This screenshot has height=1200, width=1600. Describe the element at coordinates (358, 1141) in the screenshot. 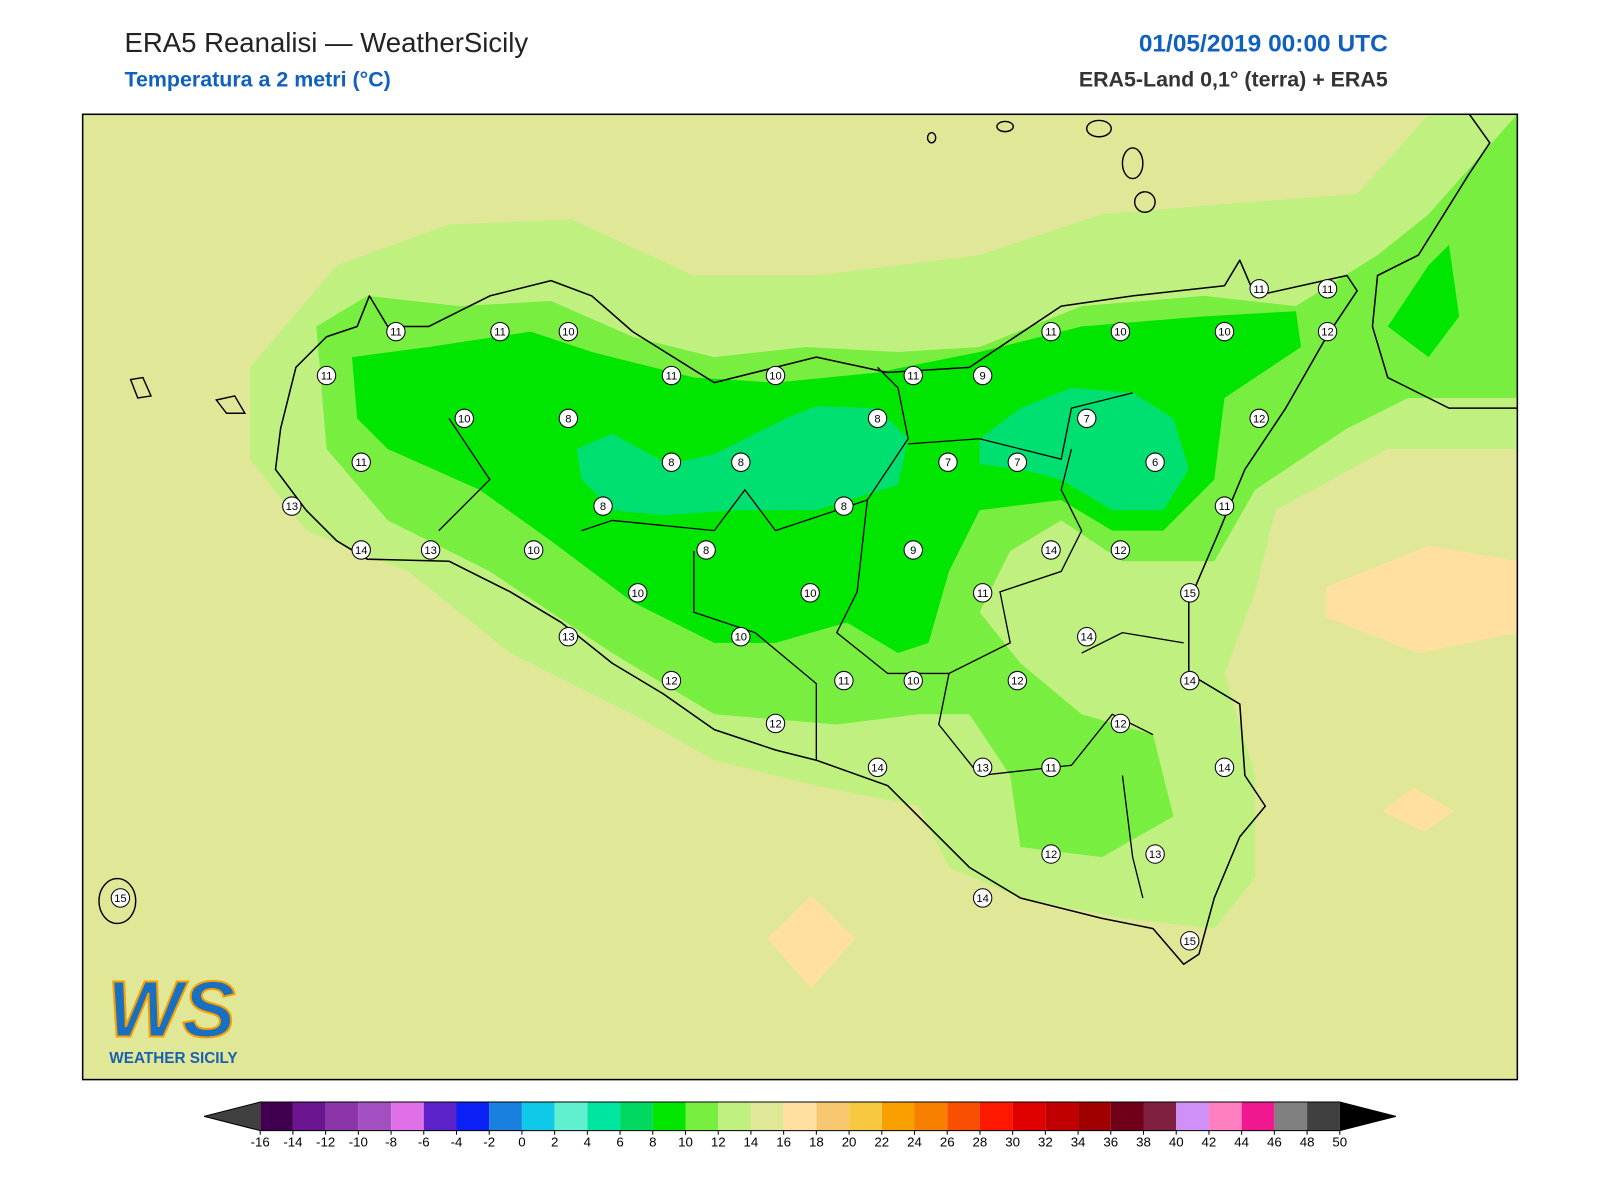

I see `colorbar-tick-label: -10` at that location.